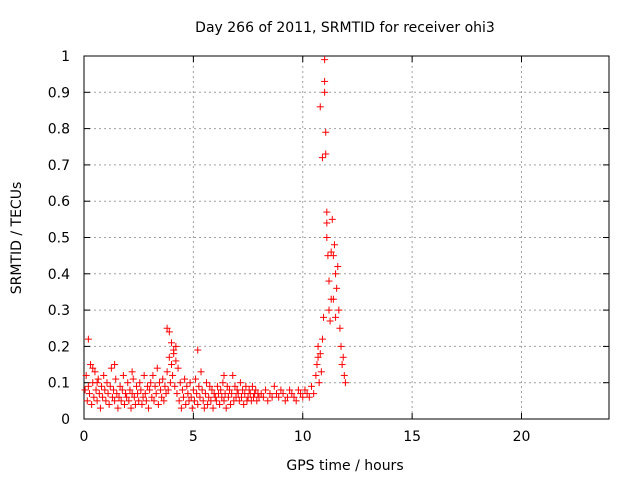 This screenshot has width=640, height=480. Describe the element at coordinates (59, 130) in the screenshot. I see `y-tick-label: 0.8` at that location.